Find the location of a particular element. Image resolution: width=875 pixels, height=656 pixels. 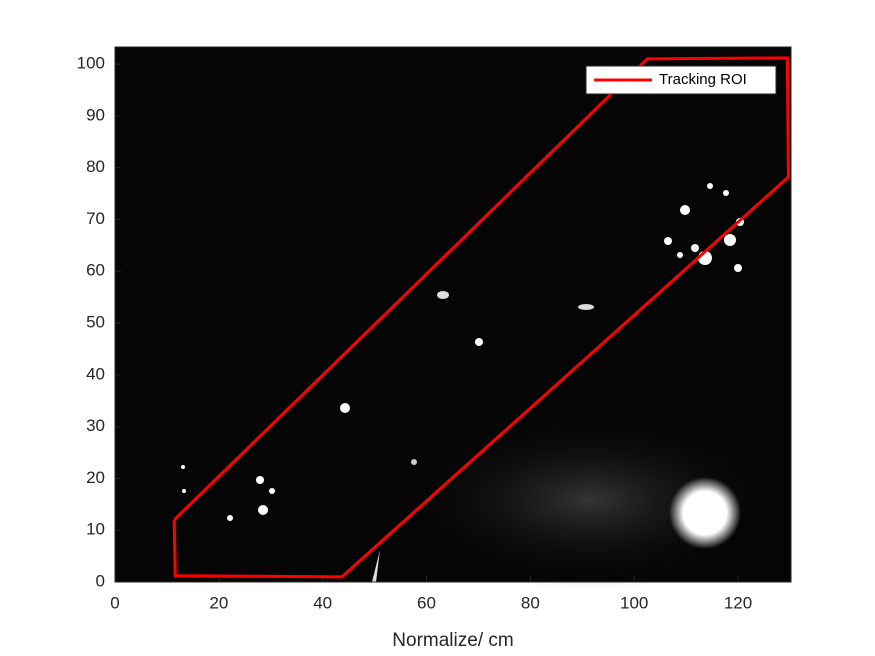

legend: Tracking ROI is located at coordinates (681, 80).